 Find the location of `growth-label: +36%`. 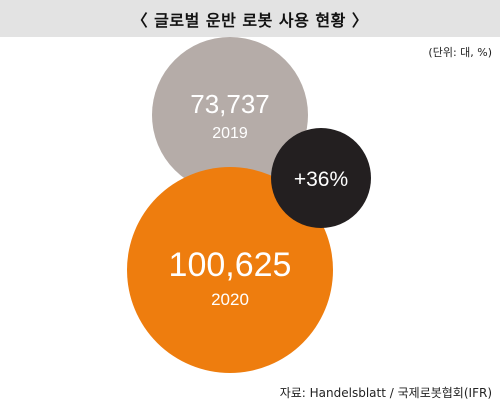

growth-label: +36% is located at coordinates (321, 179).